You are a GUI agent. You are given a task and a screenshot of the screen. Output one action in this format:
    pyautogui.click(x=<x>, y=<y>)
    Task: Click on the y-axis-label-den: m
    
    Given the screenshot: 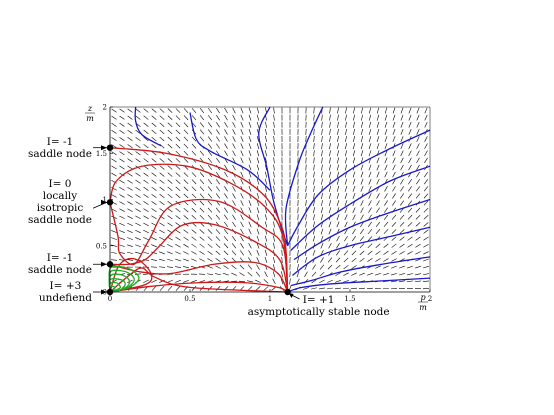 What is the action you would take?
    pyautogui.click(x=90, y=118)
    